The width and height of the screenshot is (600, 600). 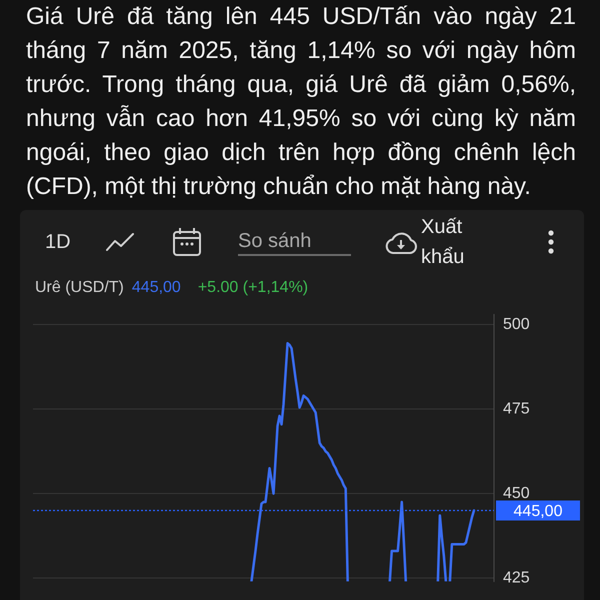 I want to click on text: 1D, so click(x=58, y=242).